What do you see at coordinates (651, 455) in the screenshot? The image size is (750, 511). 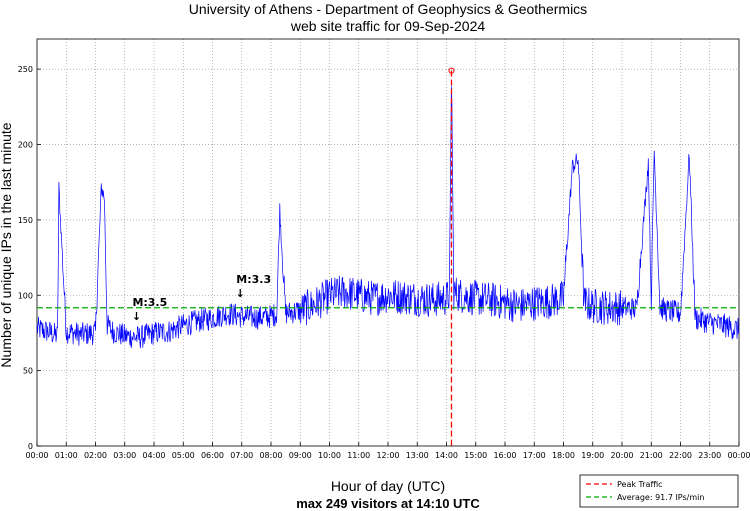 I see `x-tick-label: 21:00` at bounding box center [651, 455].